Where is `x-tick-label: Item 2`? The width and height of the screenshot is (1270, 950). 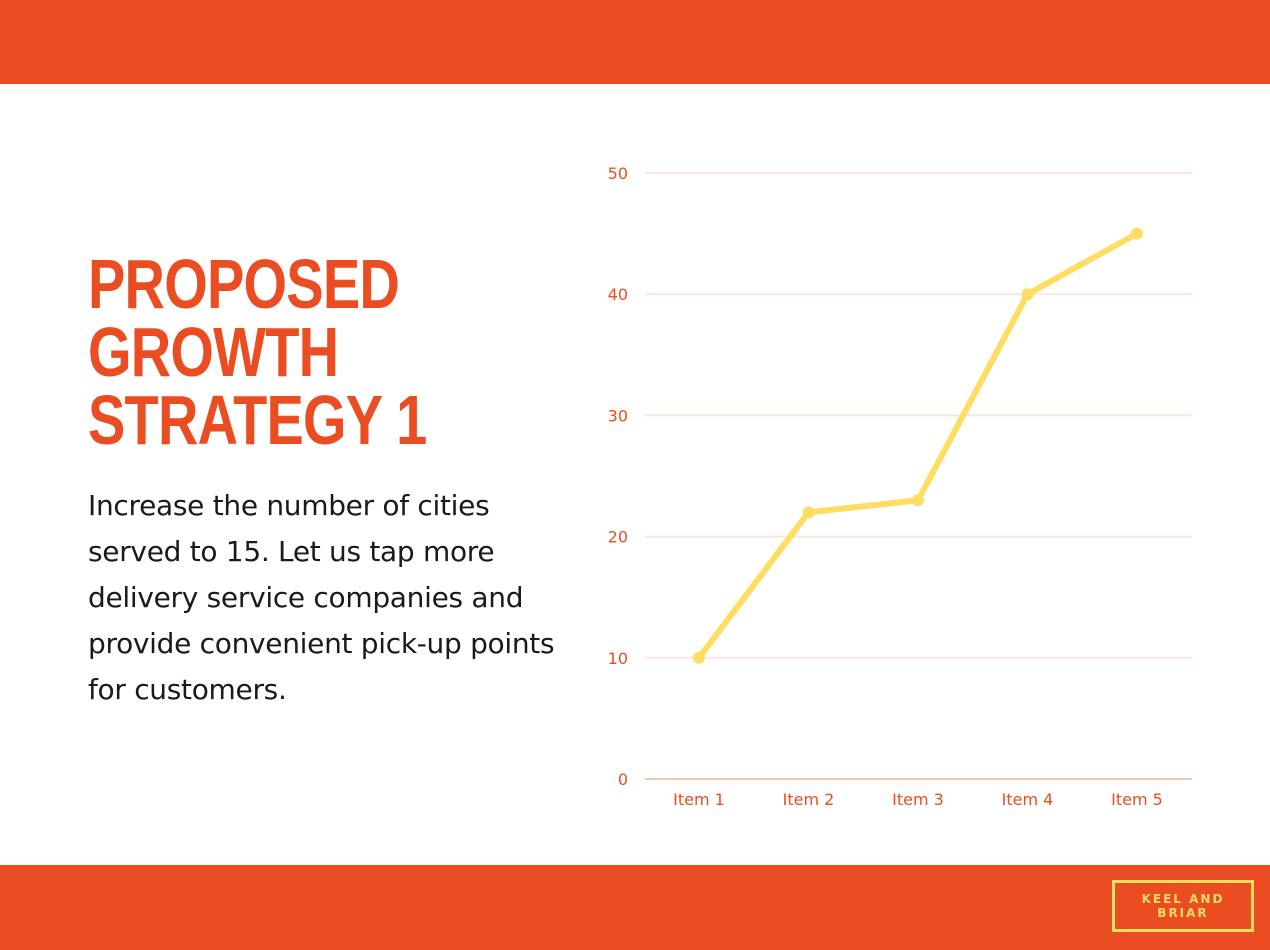 x-tick-label: Item 2 is located at coordinates (809, 799).